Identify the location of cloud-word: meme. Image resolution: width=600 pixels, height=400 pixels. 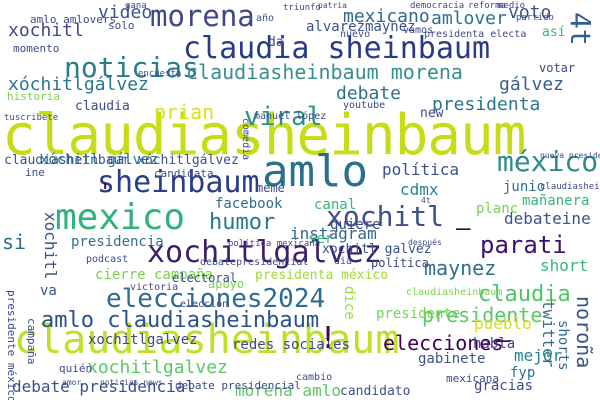
(270, 188).